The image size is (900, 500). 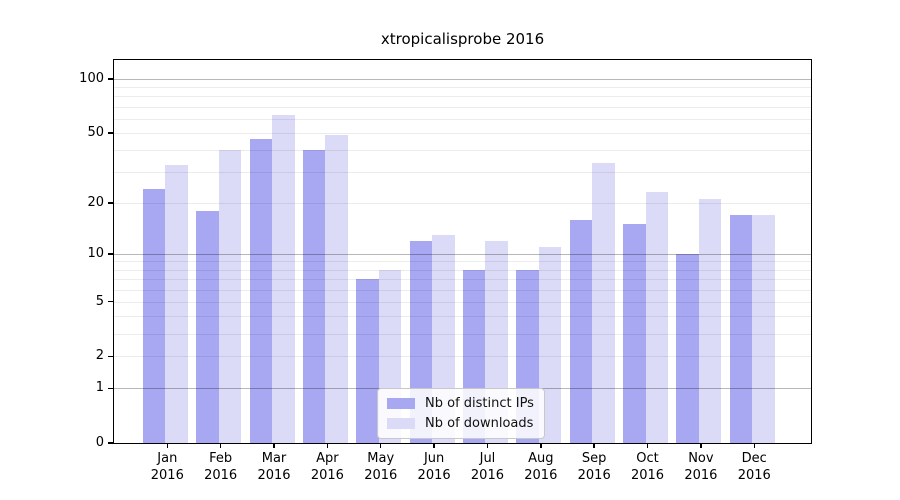 I want to click on xtick-label-dec: Dec 2016, so click(x=754, y=467).